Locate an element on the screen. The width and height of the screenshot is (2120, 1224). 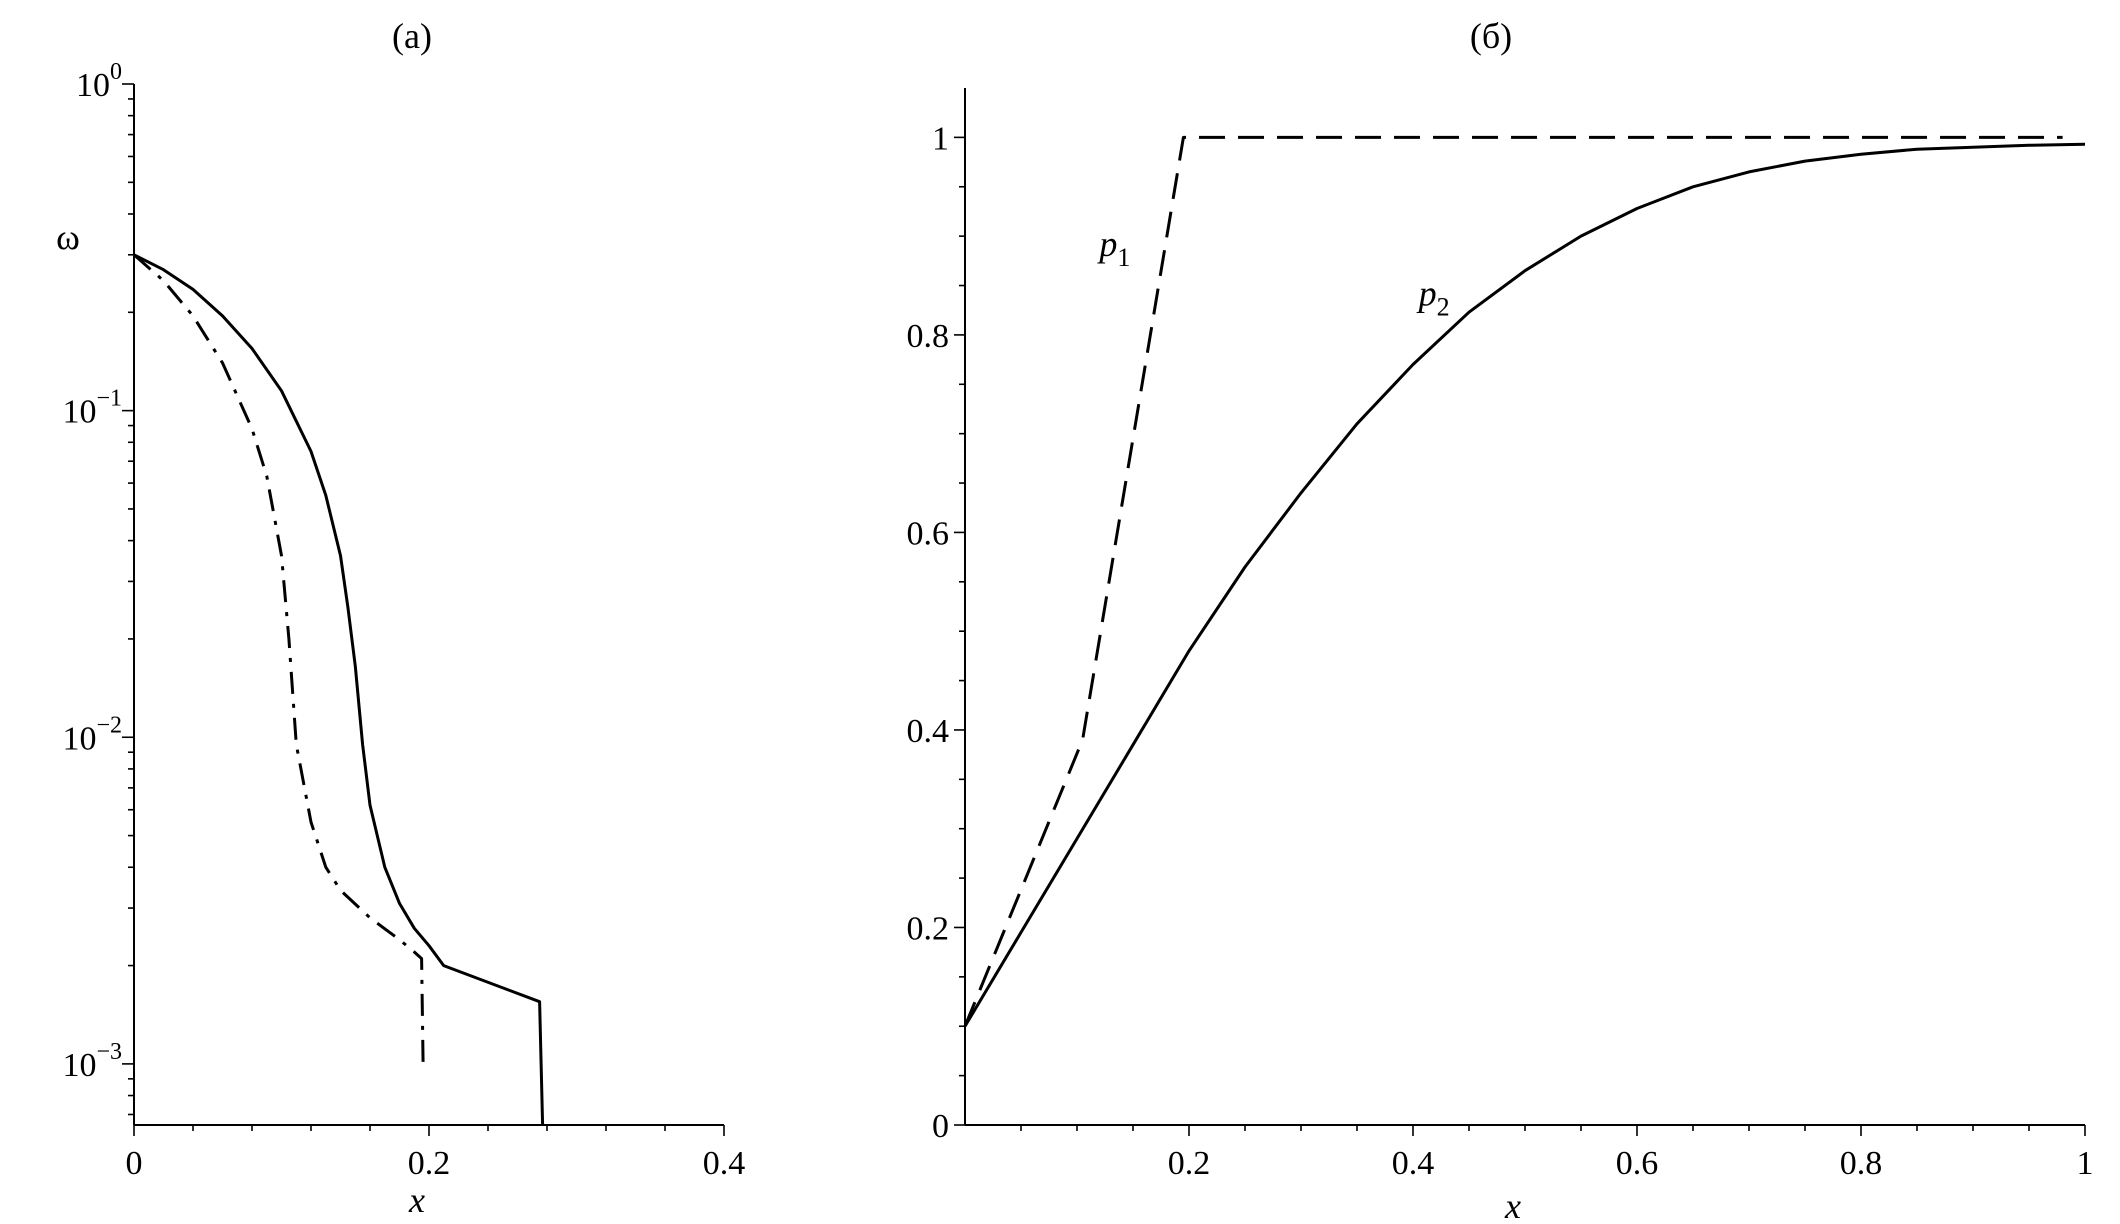
panel-title-b: (б) is located at coordinates (1491, 36).